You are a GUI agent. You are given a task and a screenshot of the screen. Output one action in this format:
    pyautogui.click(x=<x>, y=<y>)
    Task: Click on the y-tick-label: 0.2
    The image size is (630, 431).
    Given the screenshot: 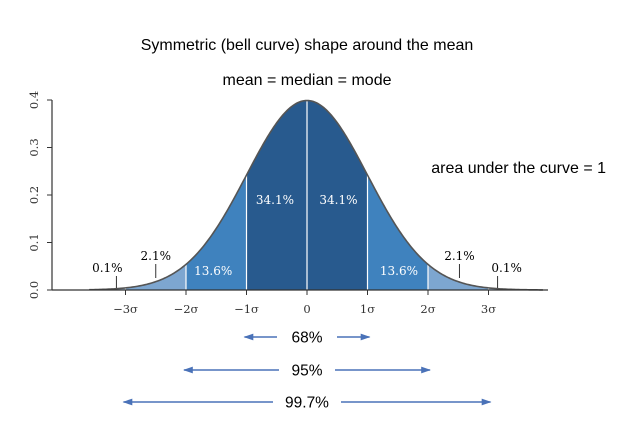 What is the action you would take?
    pyautogui.click(x=34, y=195)
    